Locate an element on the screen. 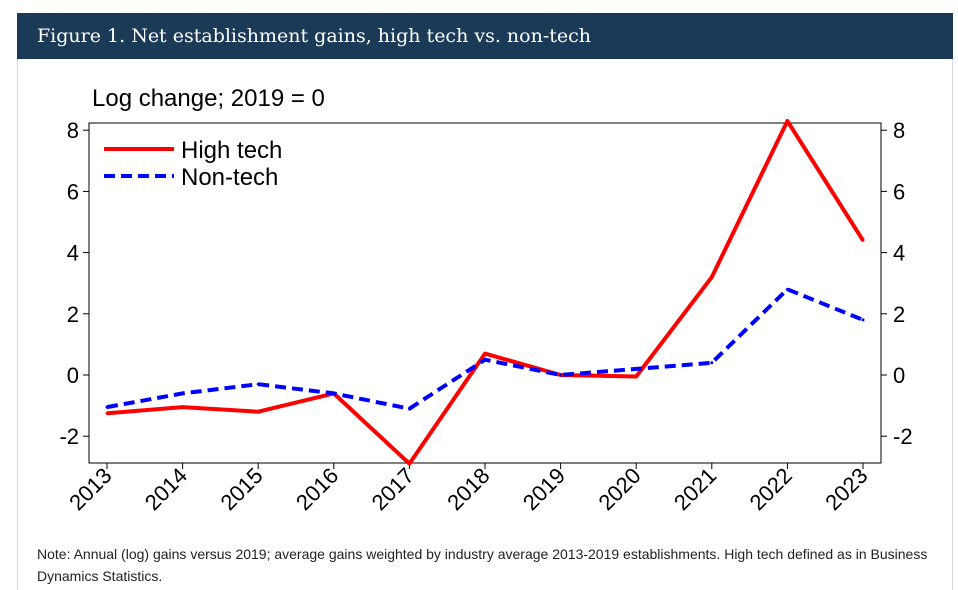 This screenshot has height=590, width=958. y-axis-label: Log change; 2019 = 0 is located at coordinates (208, 98).